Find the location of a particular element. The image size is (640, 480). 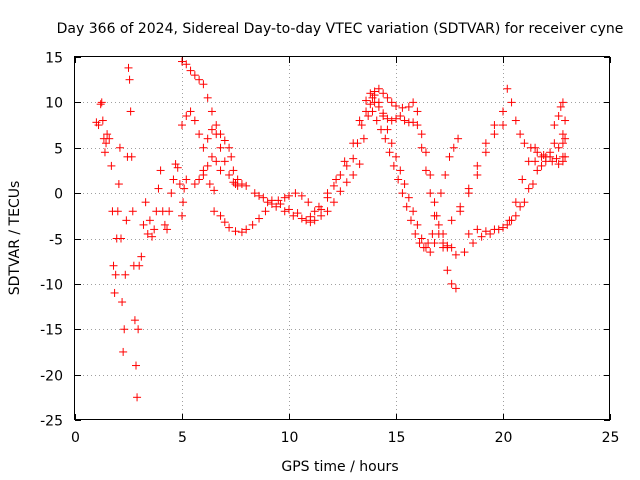

x-axis-label: GPS time / hours is located at coordinates (339, 467).